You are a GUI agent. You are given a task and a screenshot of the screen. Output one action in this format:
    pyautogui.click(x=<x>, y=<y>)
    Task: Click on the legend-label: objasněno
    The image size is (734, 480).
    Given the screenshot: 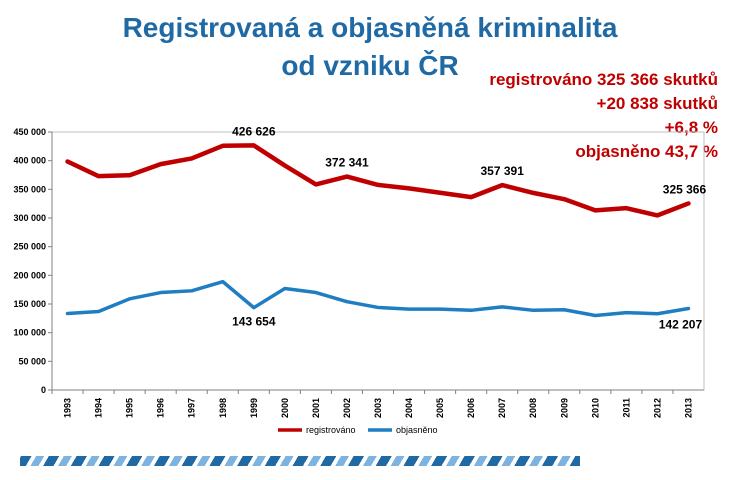 What is the action you would take?
    pyautogui.click(x=417, y=430)
    